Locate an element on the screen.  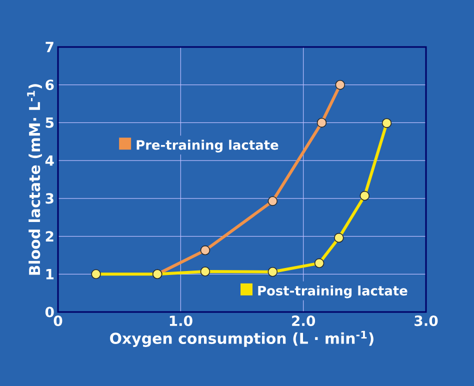
legend-label: Post-training lactate is located at coordinates (333, 292).